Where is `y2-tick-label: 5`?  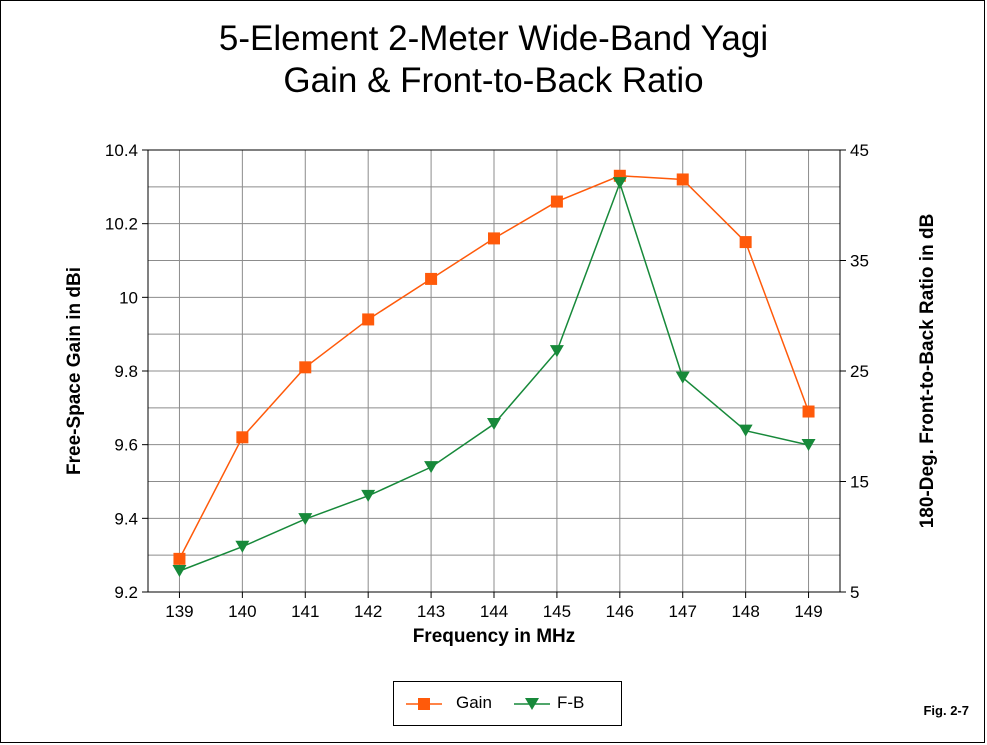
y2-tick-label: 5 is located at coordinates (854, 592).